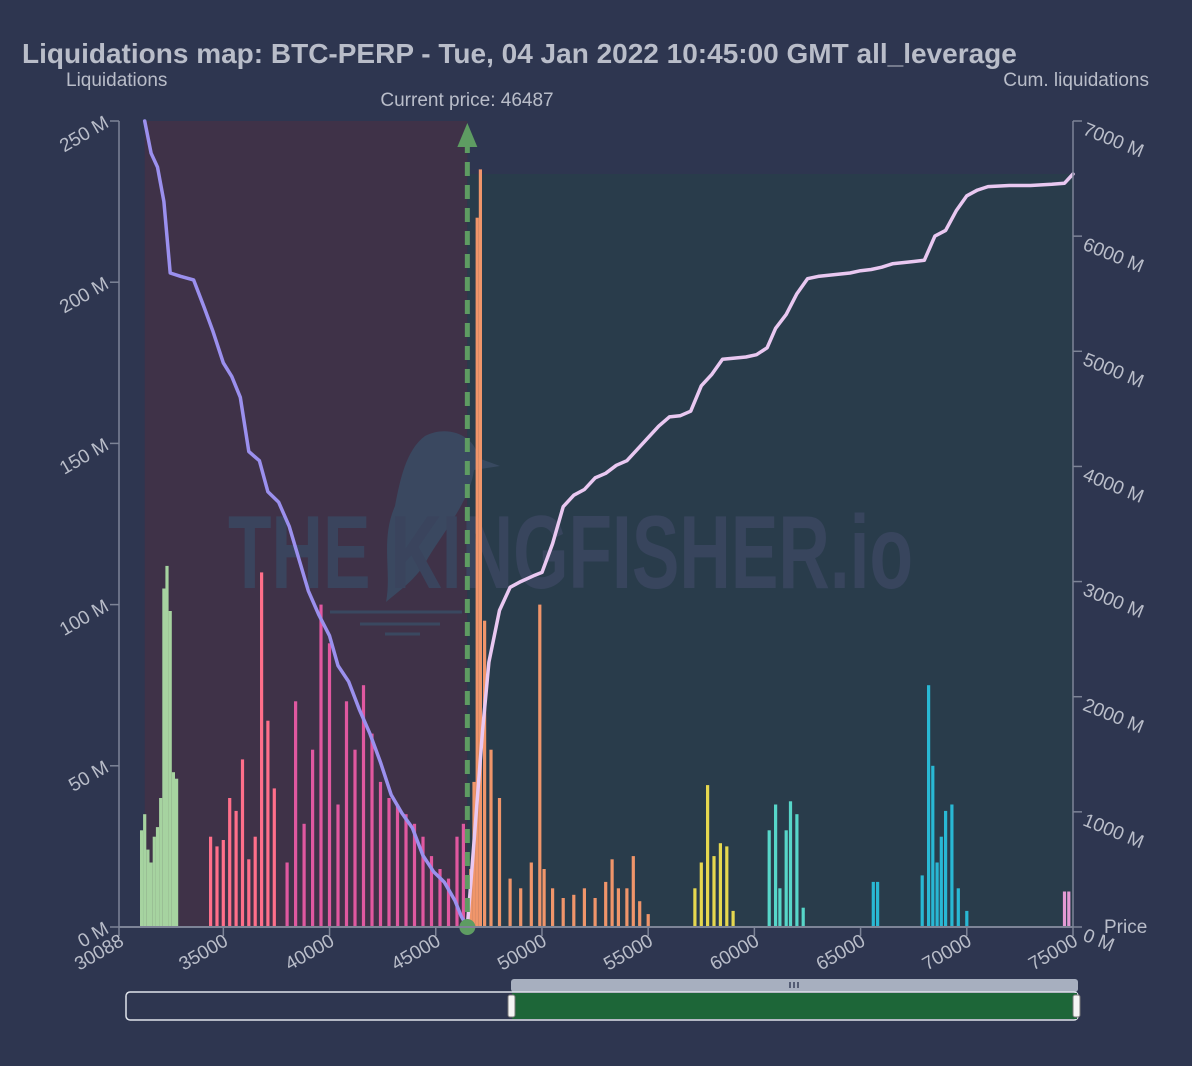 Image resolution: width=1192 pixels, height=1066 pixels. Describe the element at coordinates (1125, 927) in the screenshot. I see `x-axis-label: Price` at that location.